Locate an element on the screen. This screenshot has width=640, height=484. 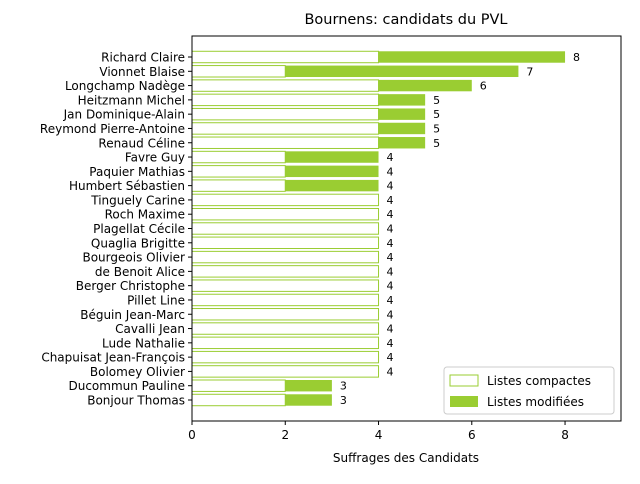
x-tick-label: 2 is located at coordinates (285, 435).